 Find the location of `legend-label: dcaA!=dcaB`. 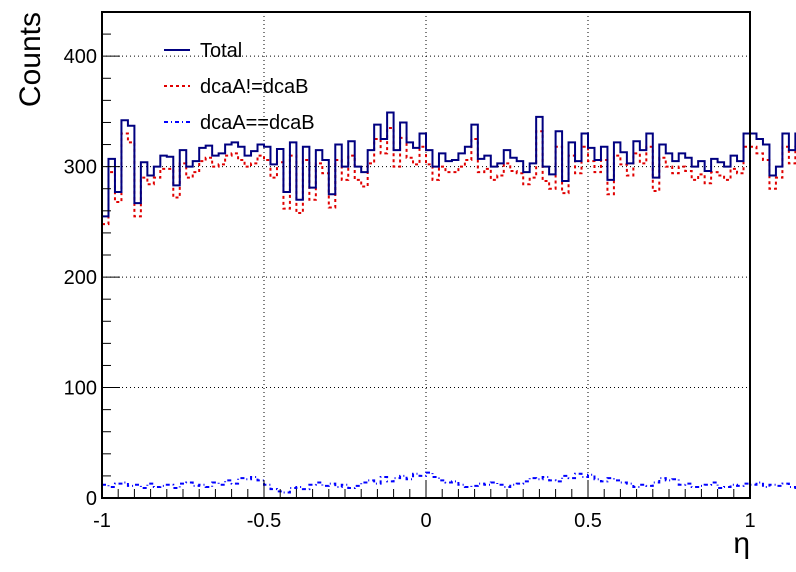

legend-label: dcaA!=dcaB is located at coordinates (254, 87).